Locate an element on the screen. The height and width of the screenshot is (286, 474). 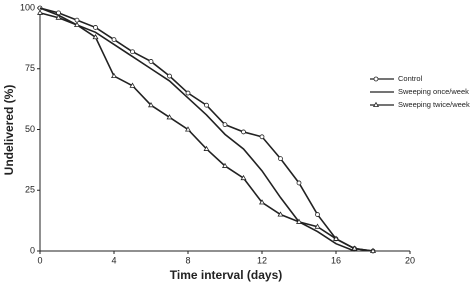
y-tick-label: 25 is located at coordinates (30, 190).